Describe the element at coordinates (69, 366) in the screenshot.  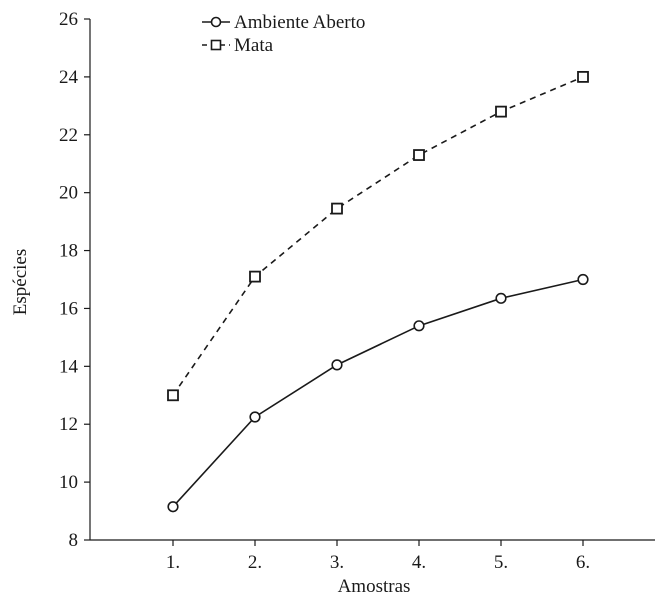
I see `y-tick-label: 14` at that location.